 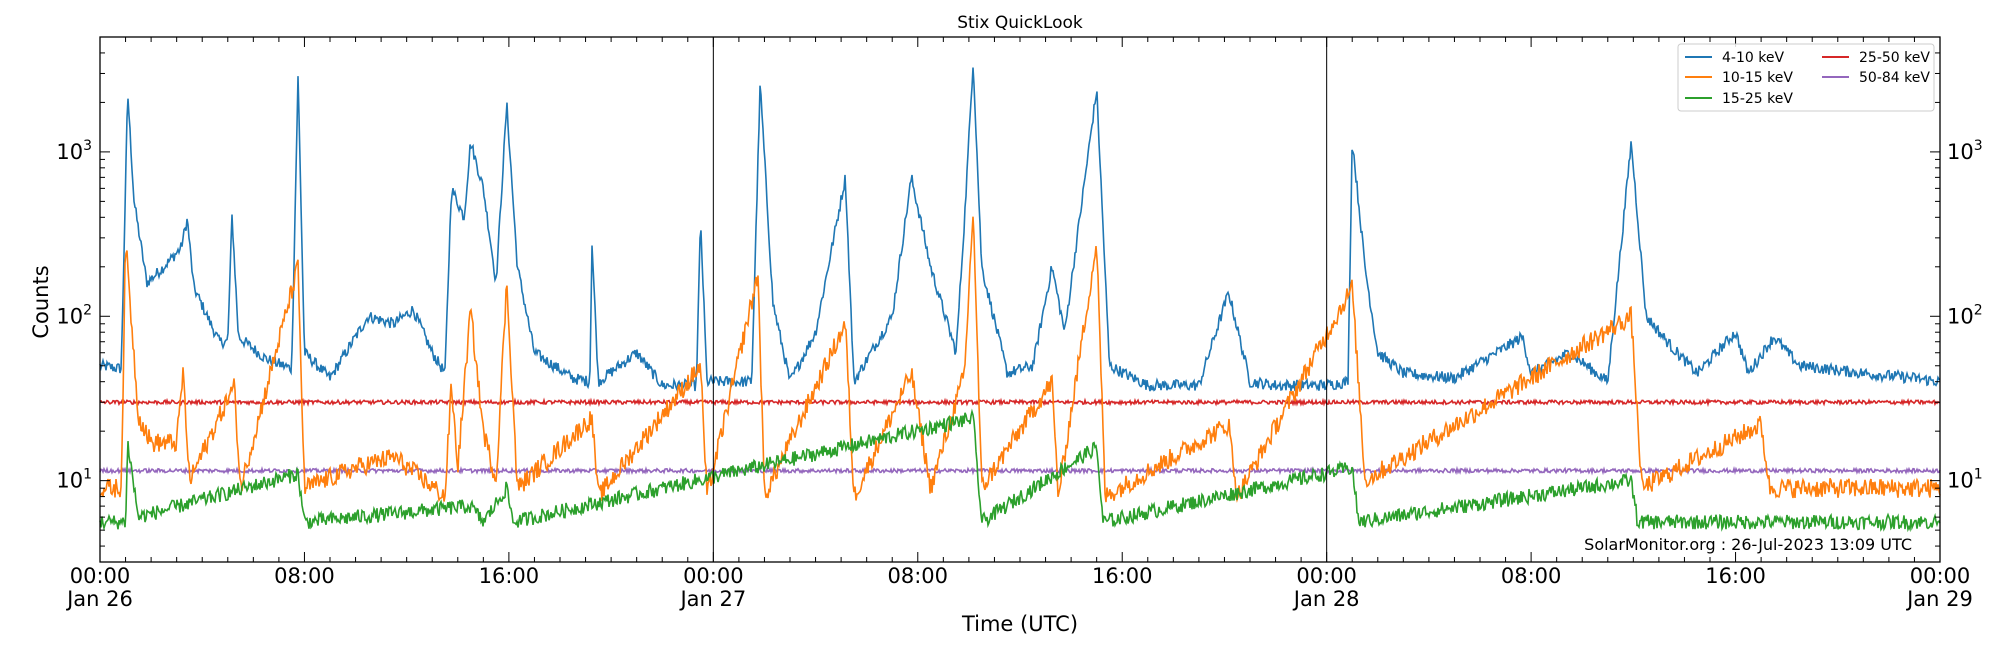 I want to click on legend-entry: 15-25 keV, so click(x=1757, y=99).